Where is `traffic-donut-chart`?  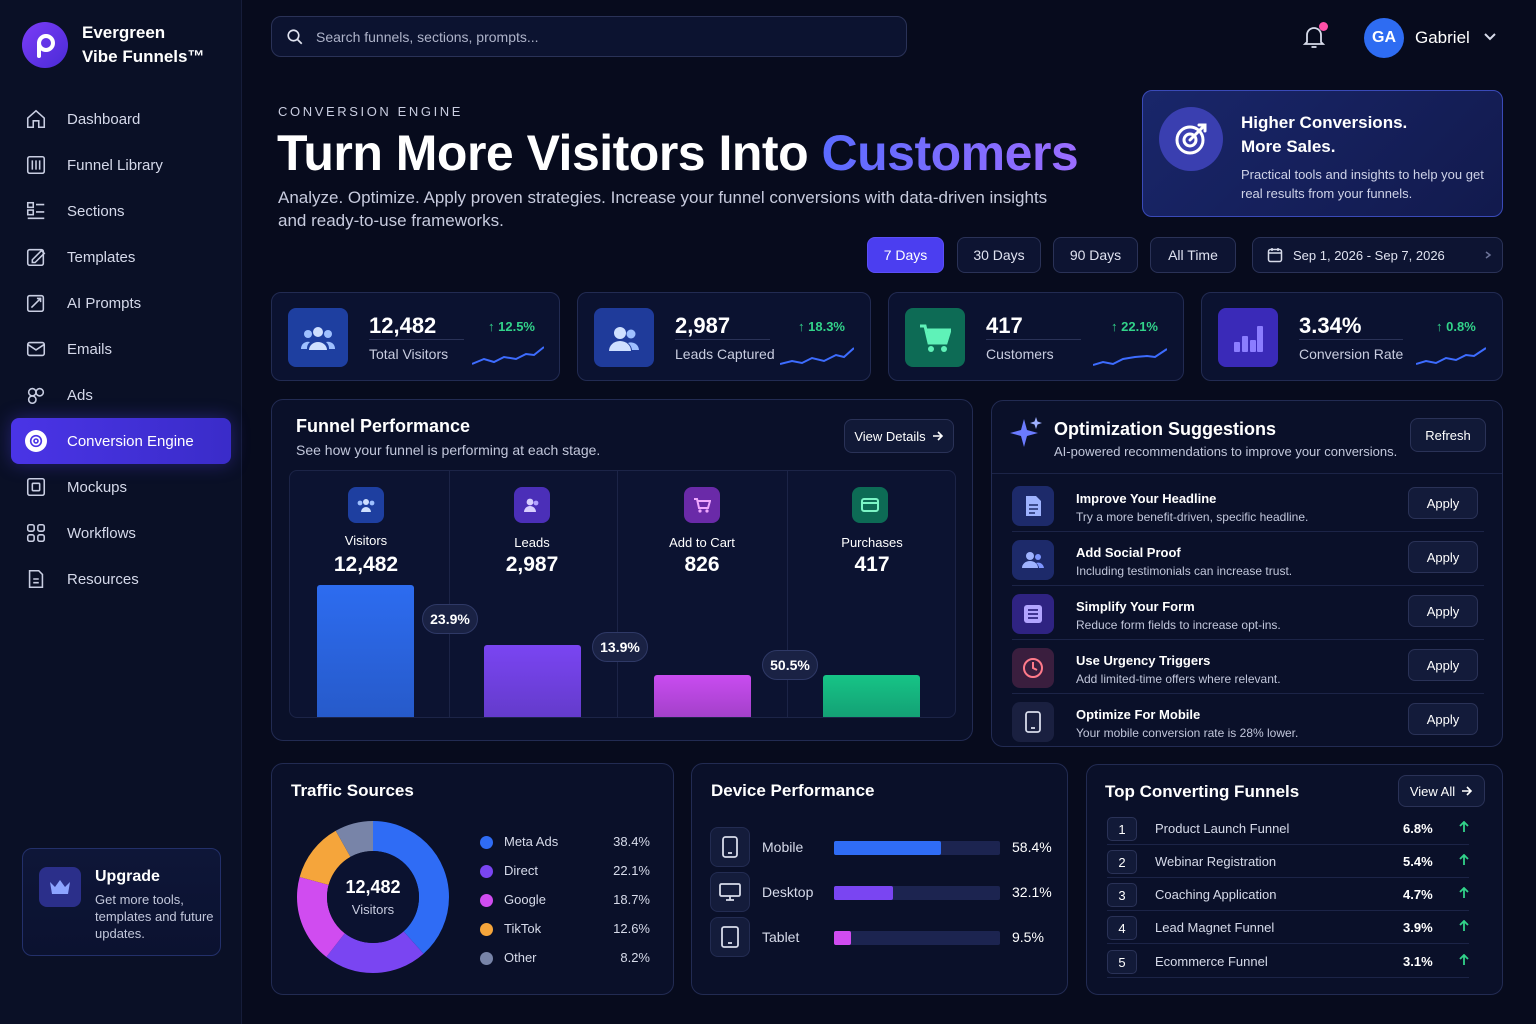
traffic-donut-chart is located at coordinates (373, 897).